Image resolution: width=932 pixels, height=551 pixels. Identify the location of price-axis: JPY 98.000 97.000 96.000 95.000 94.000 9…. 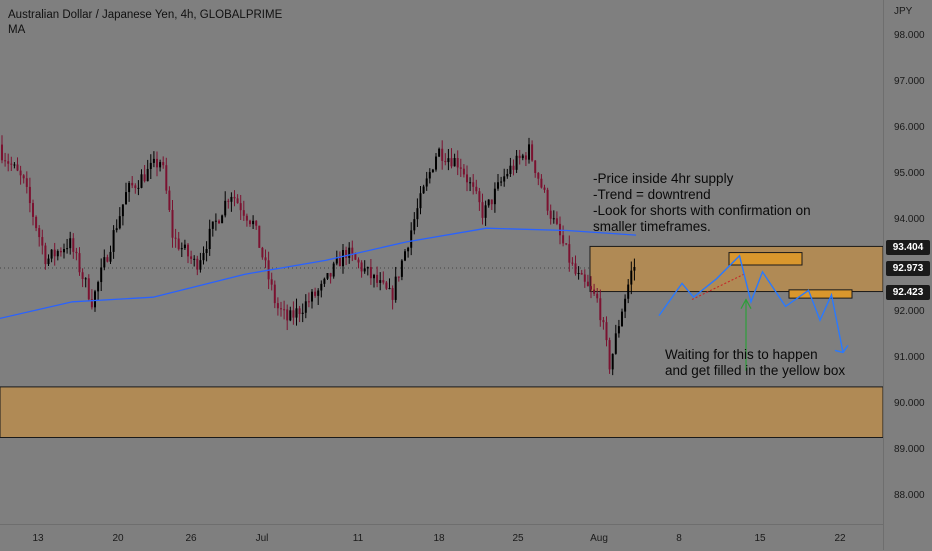
(907, 275).